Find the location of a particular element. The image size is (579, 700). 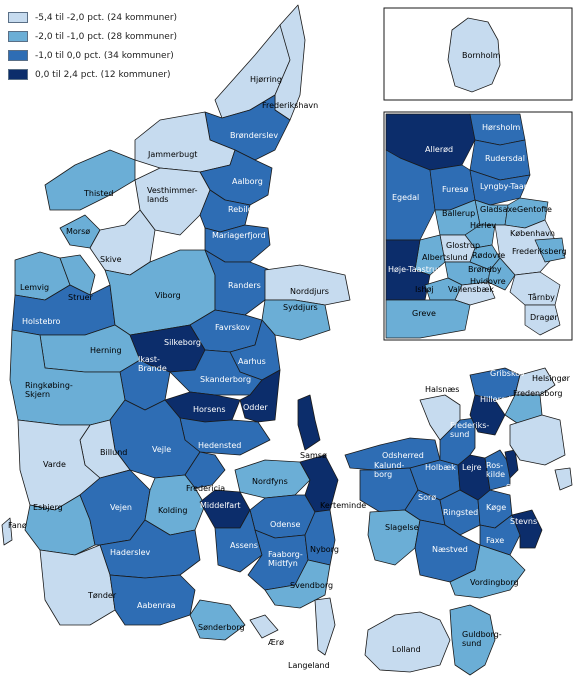

label-thisted: Thisted is located at coordinates (98, 193).